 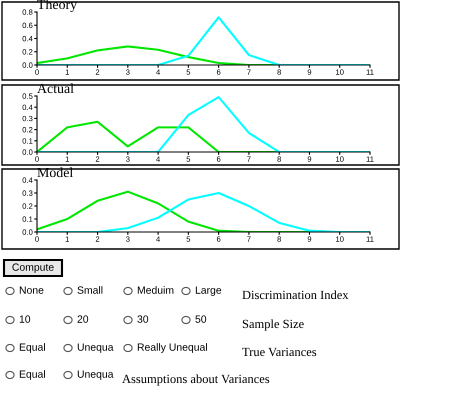 I want to click on text: None, so click(x=32, y=290).